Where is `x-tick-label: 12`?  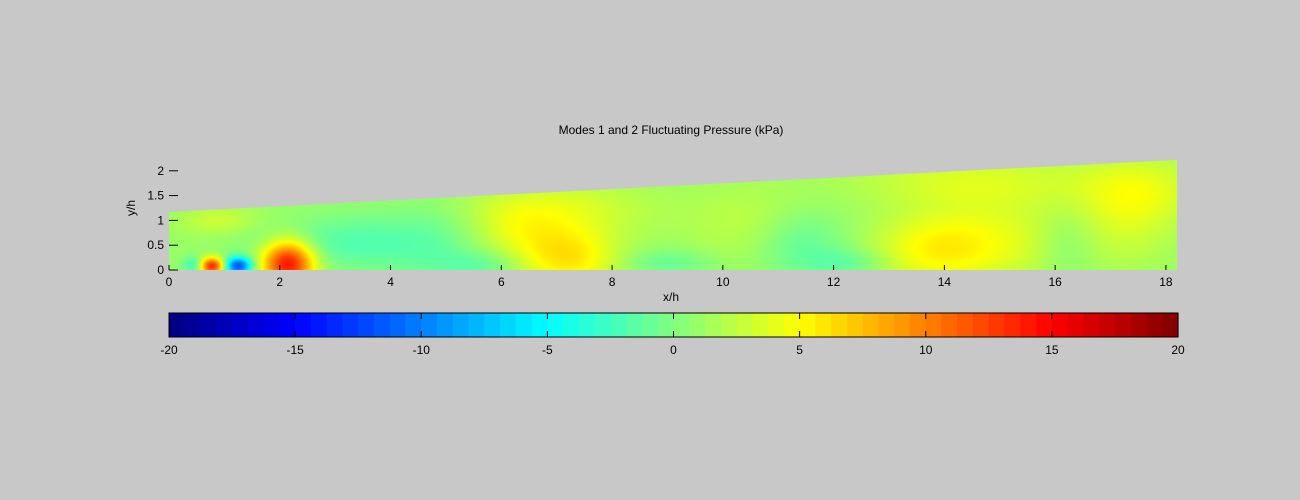 x-tick-label: 12 is located at coordinates (834, 282).